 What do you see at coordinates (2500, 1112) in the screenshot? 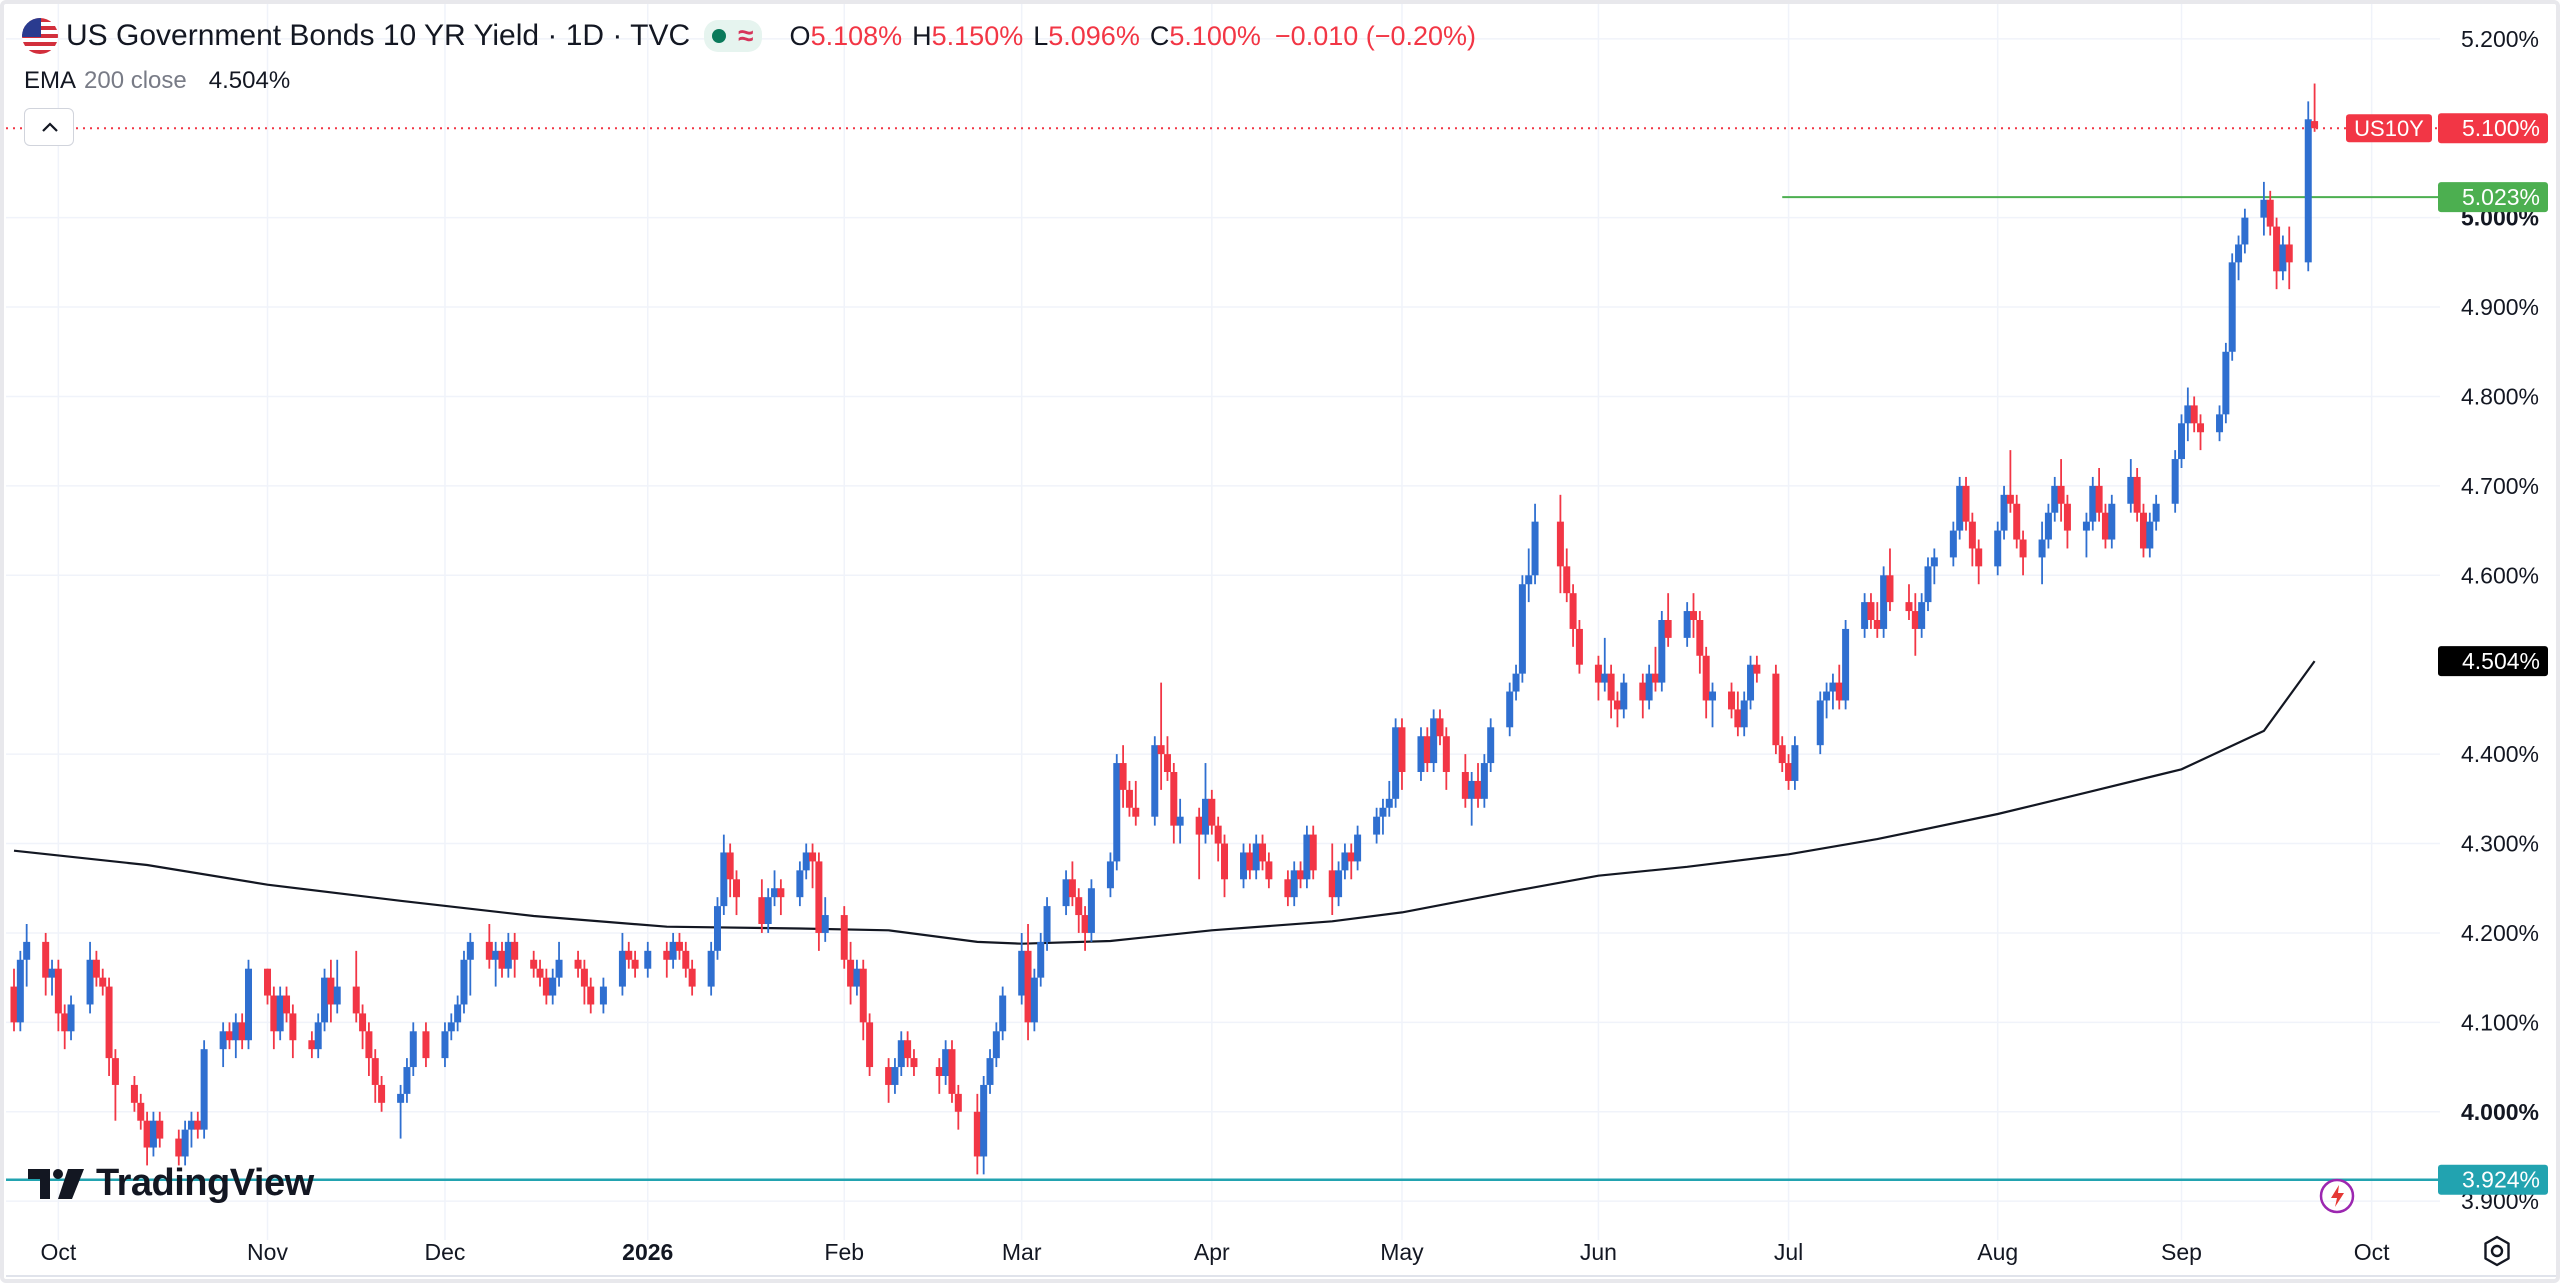
I see `price-tick-label: 4.000%` at bounding box center [2500, 1112].